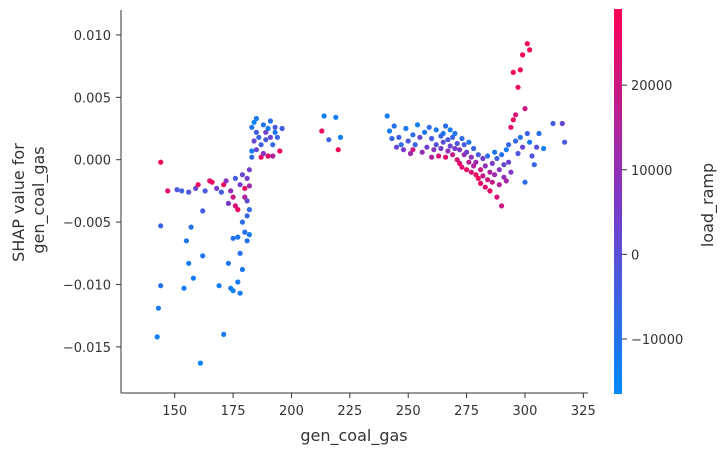  What do you see at coordinates (408, 411) in the screenshot?
I see `x-tick-label: 250` at bounding box center [408, 411].